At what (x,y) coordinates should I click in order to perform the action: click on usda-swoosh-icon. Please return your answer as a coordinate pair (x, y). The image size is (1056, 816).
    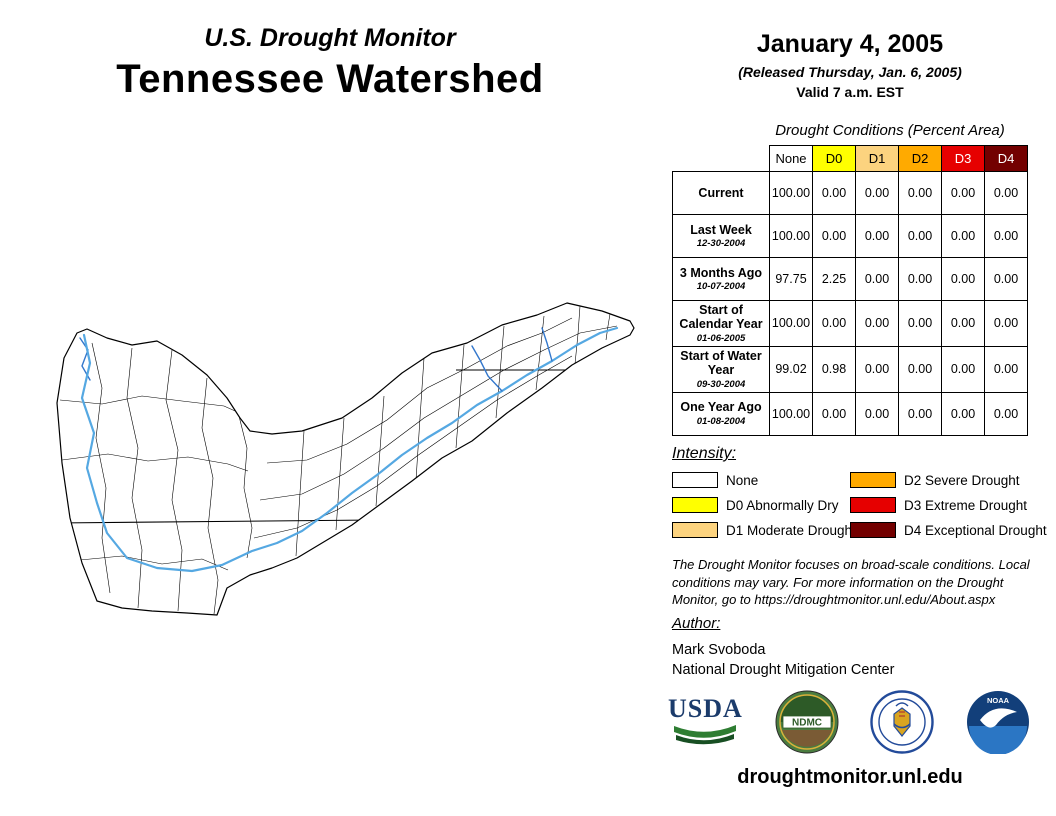
    Looking at the image, I should click on (705, 735).